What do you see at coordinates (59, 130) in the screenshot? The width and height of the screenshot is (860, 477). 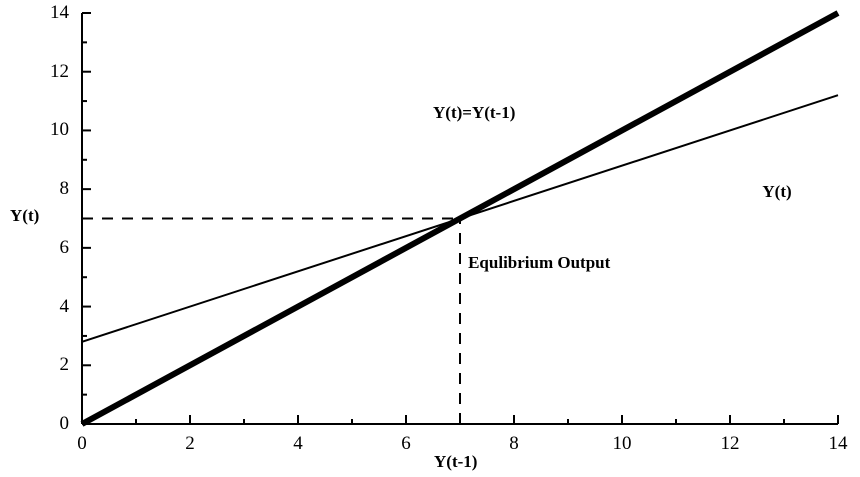 I see `y-axis-tick-label: 10` at bounding box center [59, 130].